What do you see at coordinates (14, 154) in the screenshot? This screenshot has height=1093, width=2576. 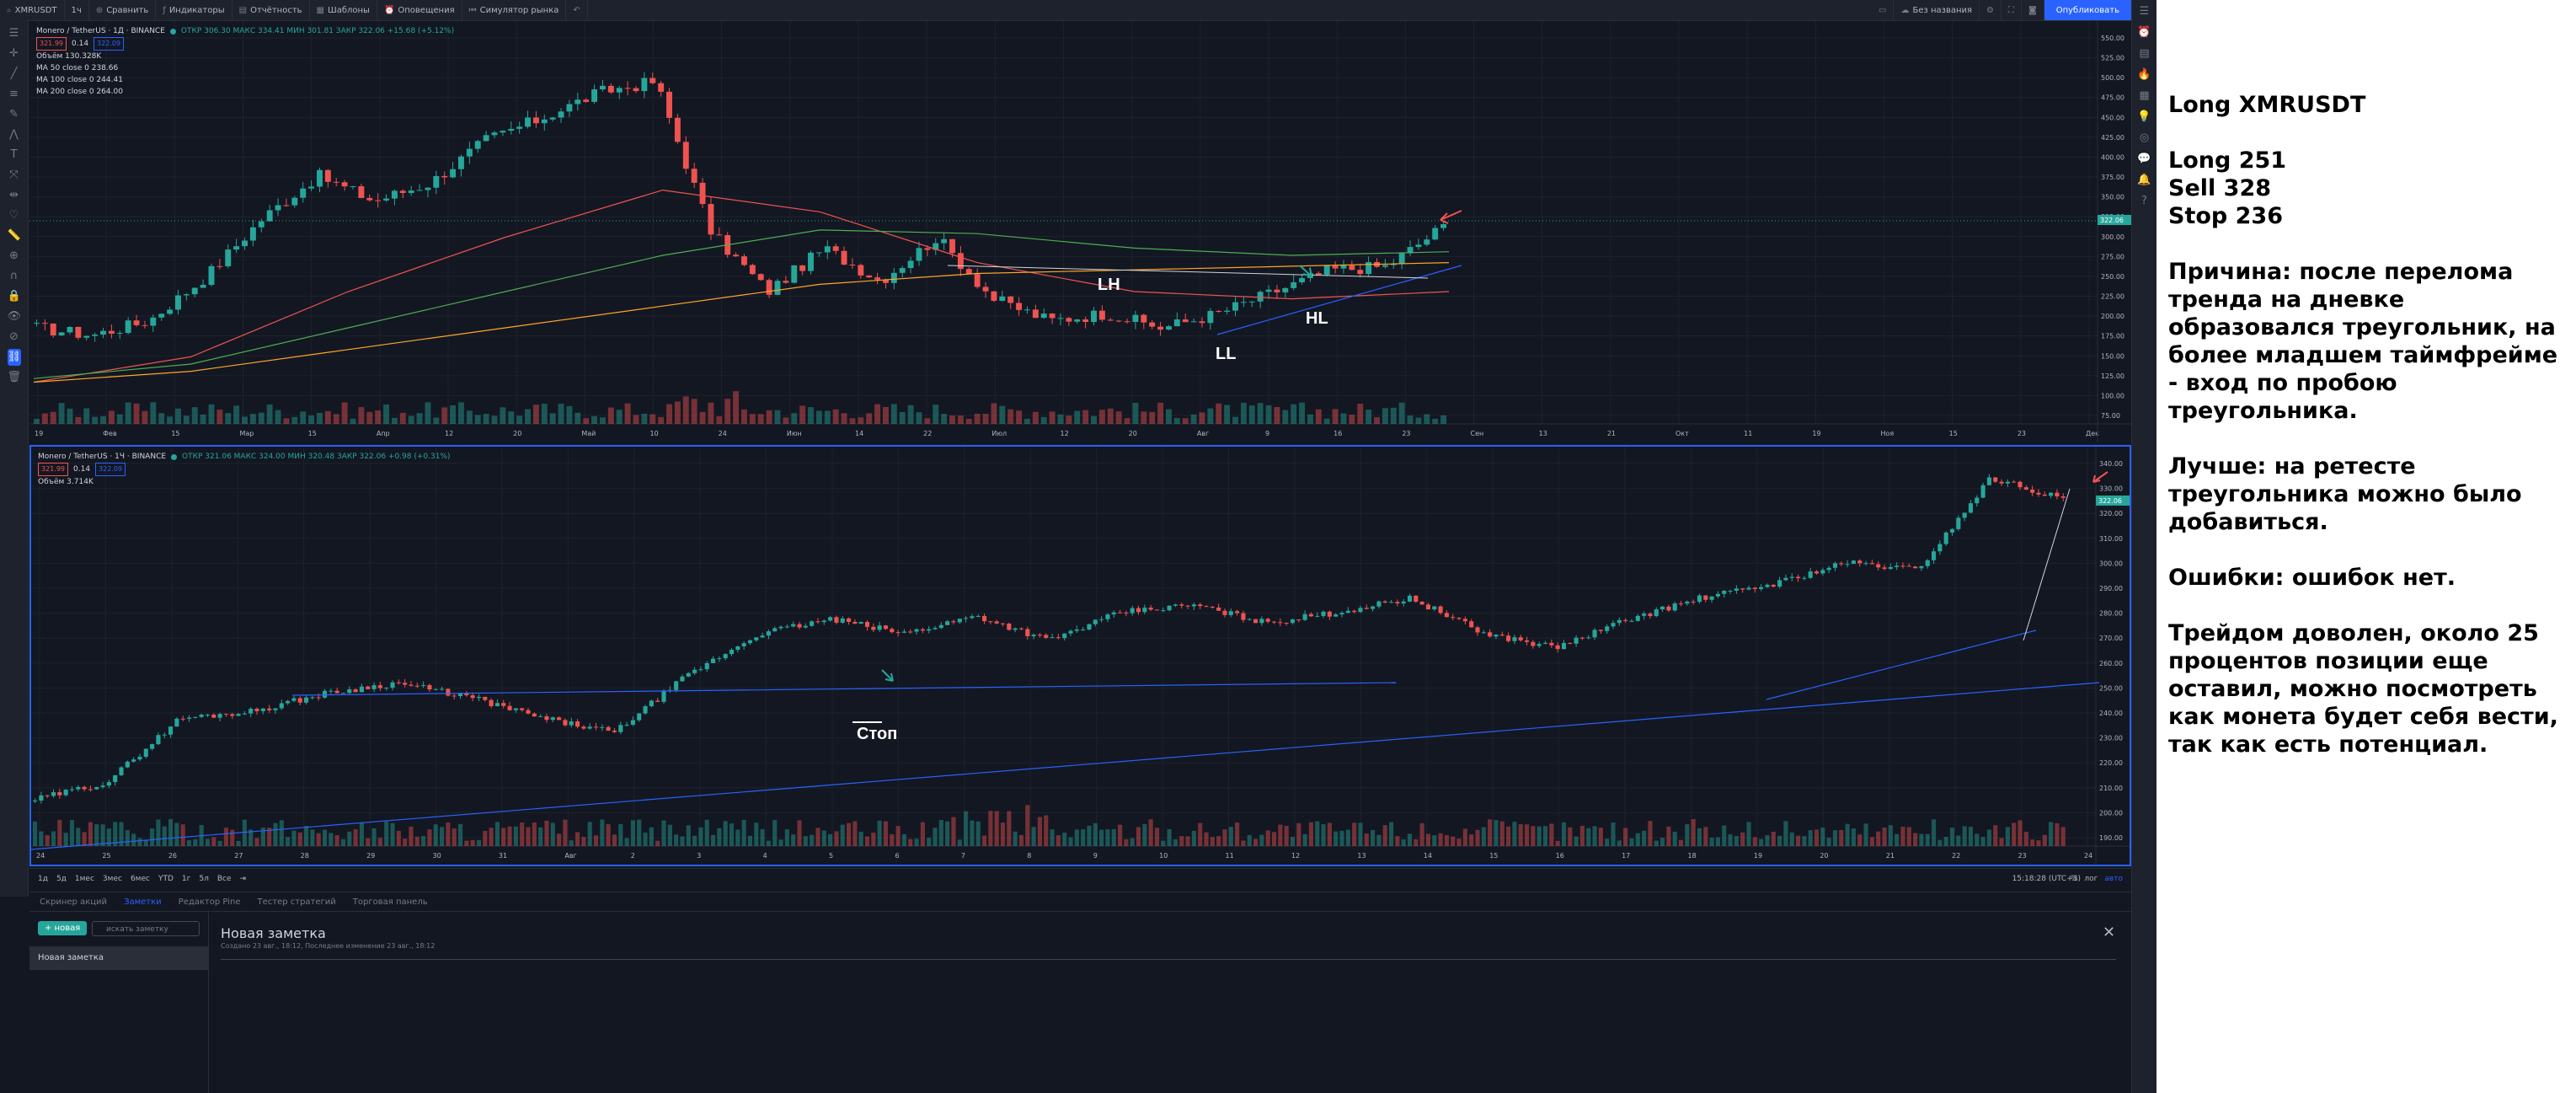 I see `text-icon: T` at bounding box center [14, 154].